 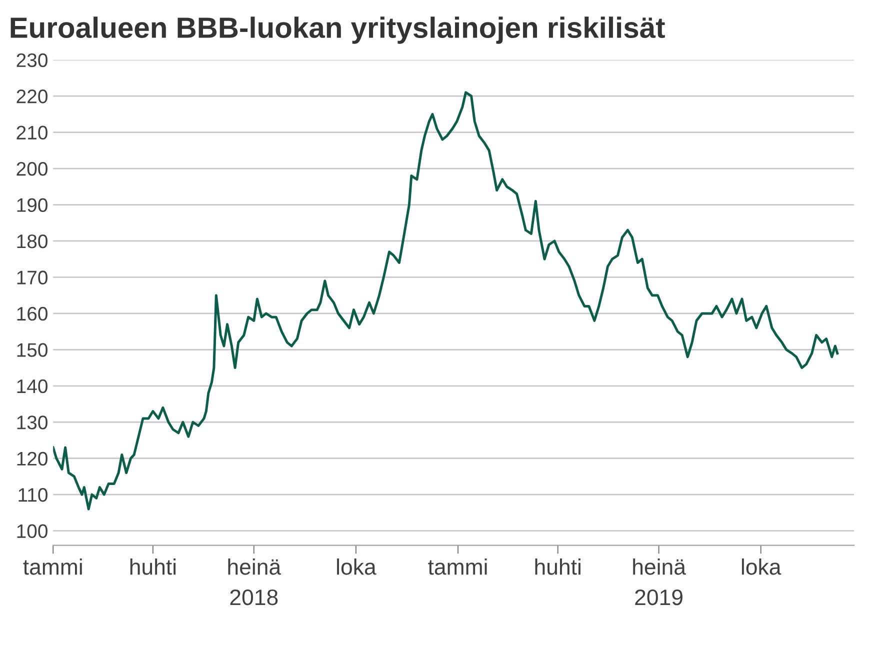 What do you see at coordinates (32, 97) in the screenshot?
I see `y-tick-label: 220` at bounding box center [32, 97].